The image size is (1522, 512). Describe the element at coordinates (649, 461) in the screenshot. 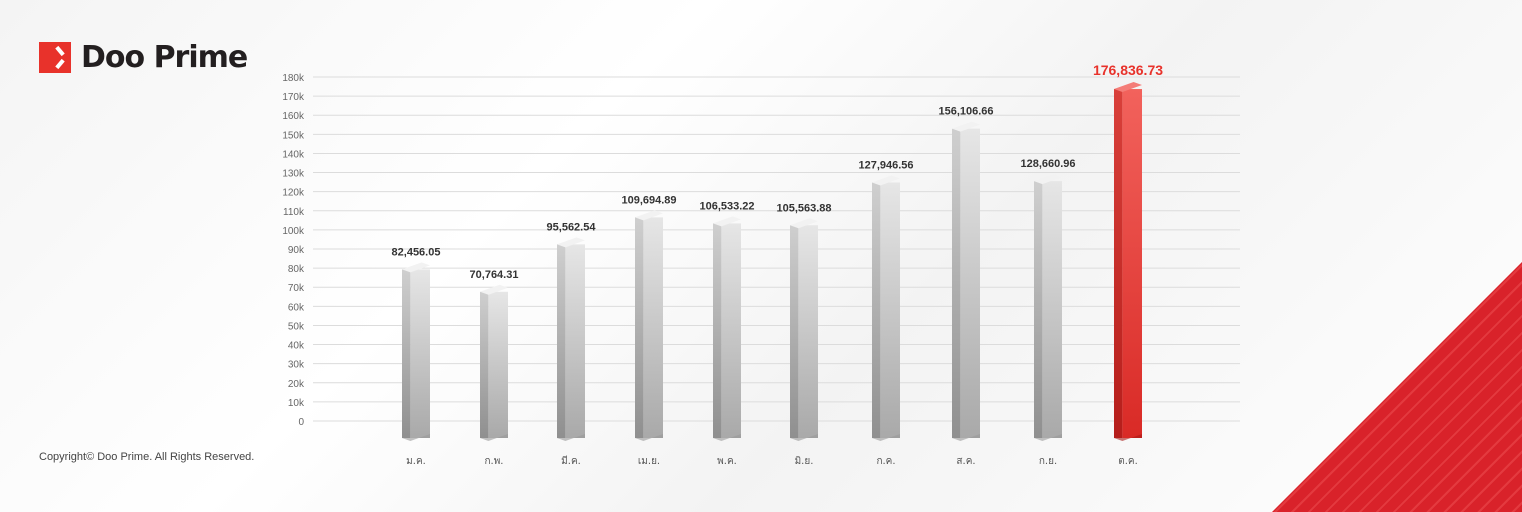

I see `x-tick-label: เม.ย.` at that location.